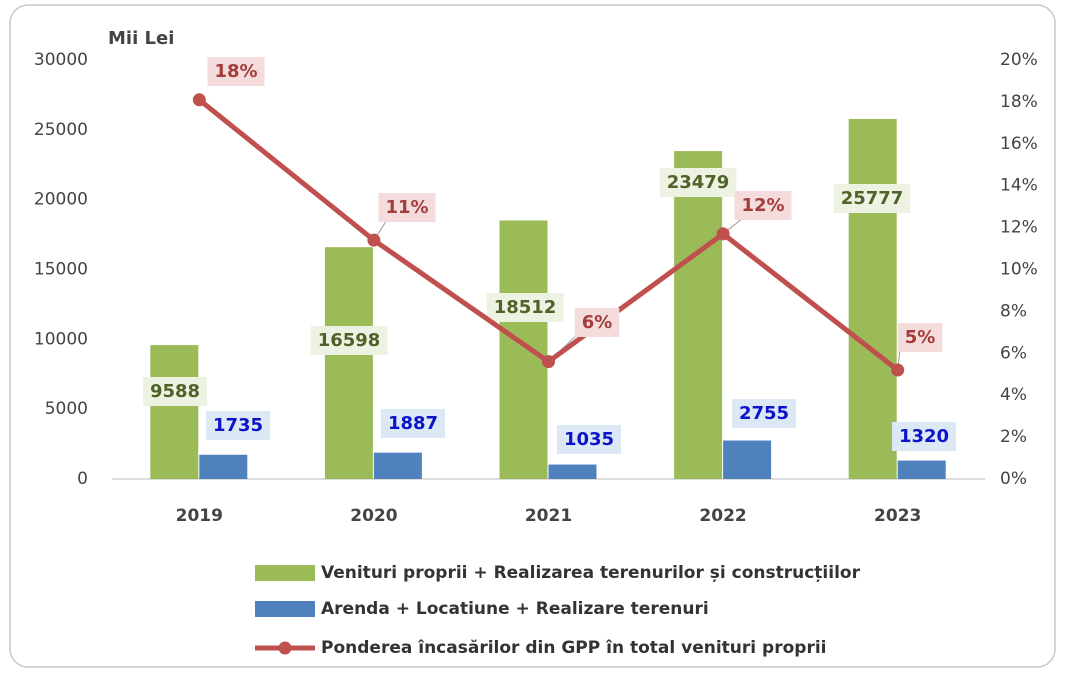  Describe the element at coordinates (897, 516) in the screenshot. I see `x-tick-label: 2023` at that location.